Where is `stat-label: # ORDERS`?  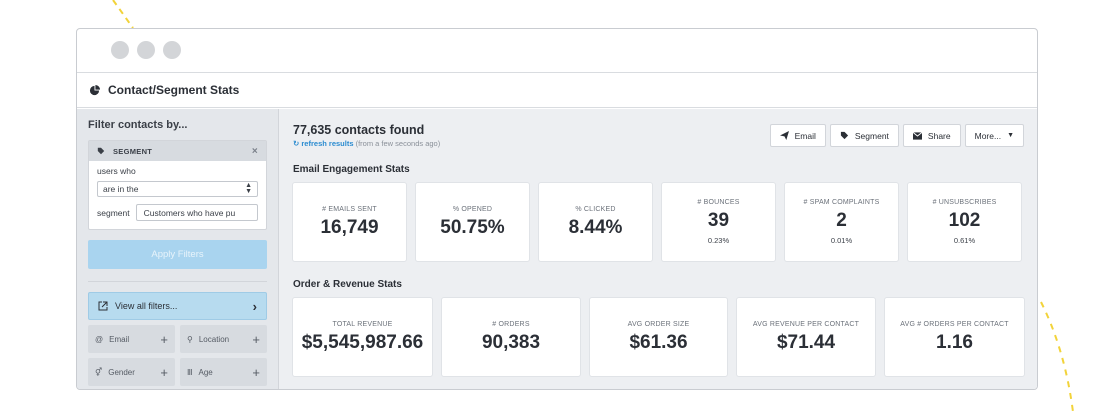
stat-label: # ORDERS is located at coordinates (511, 324).